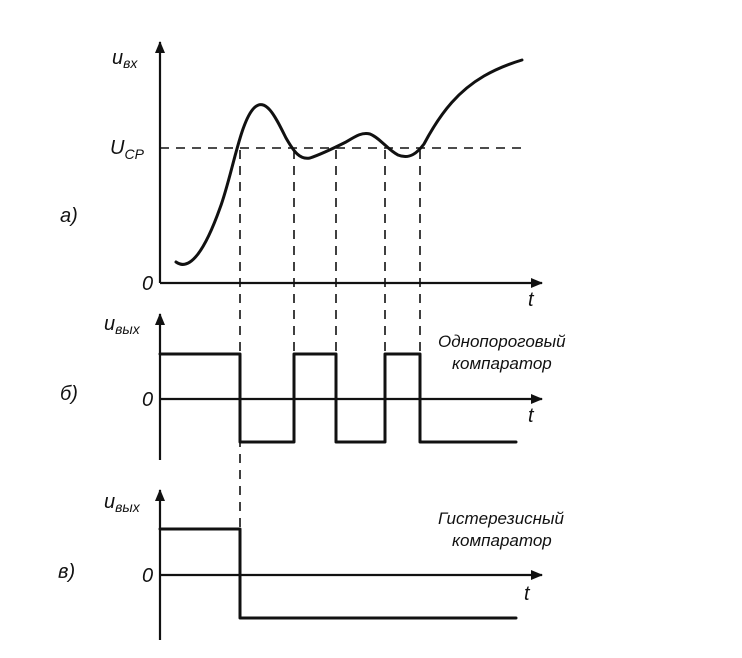  I want to click on panel-b-caption-2: компаратор, so click(502, 363).